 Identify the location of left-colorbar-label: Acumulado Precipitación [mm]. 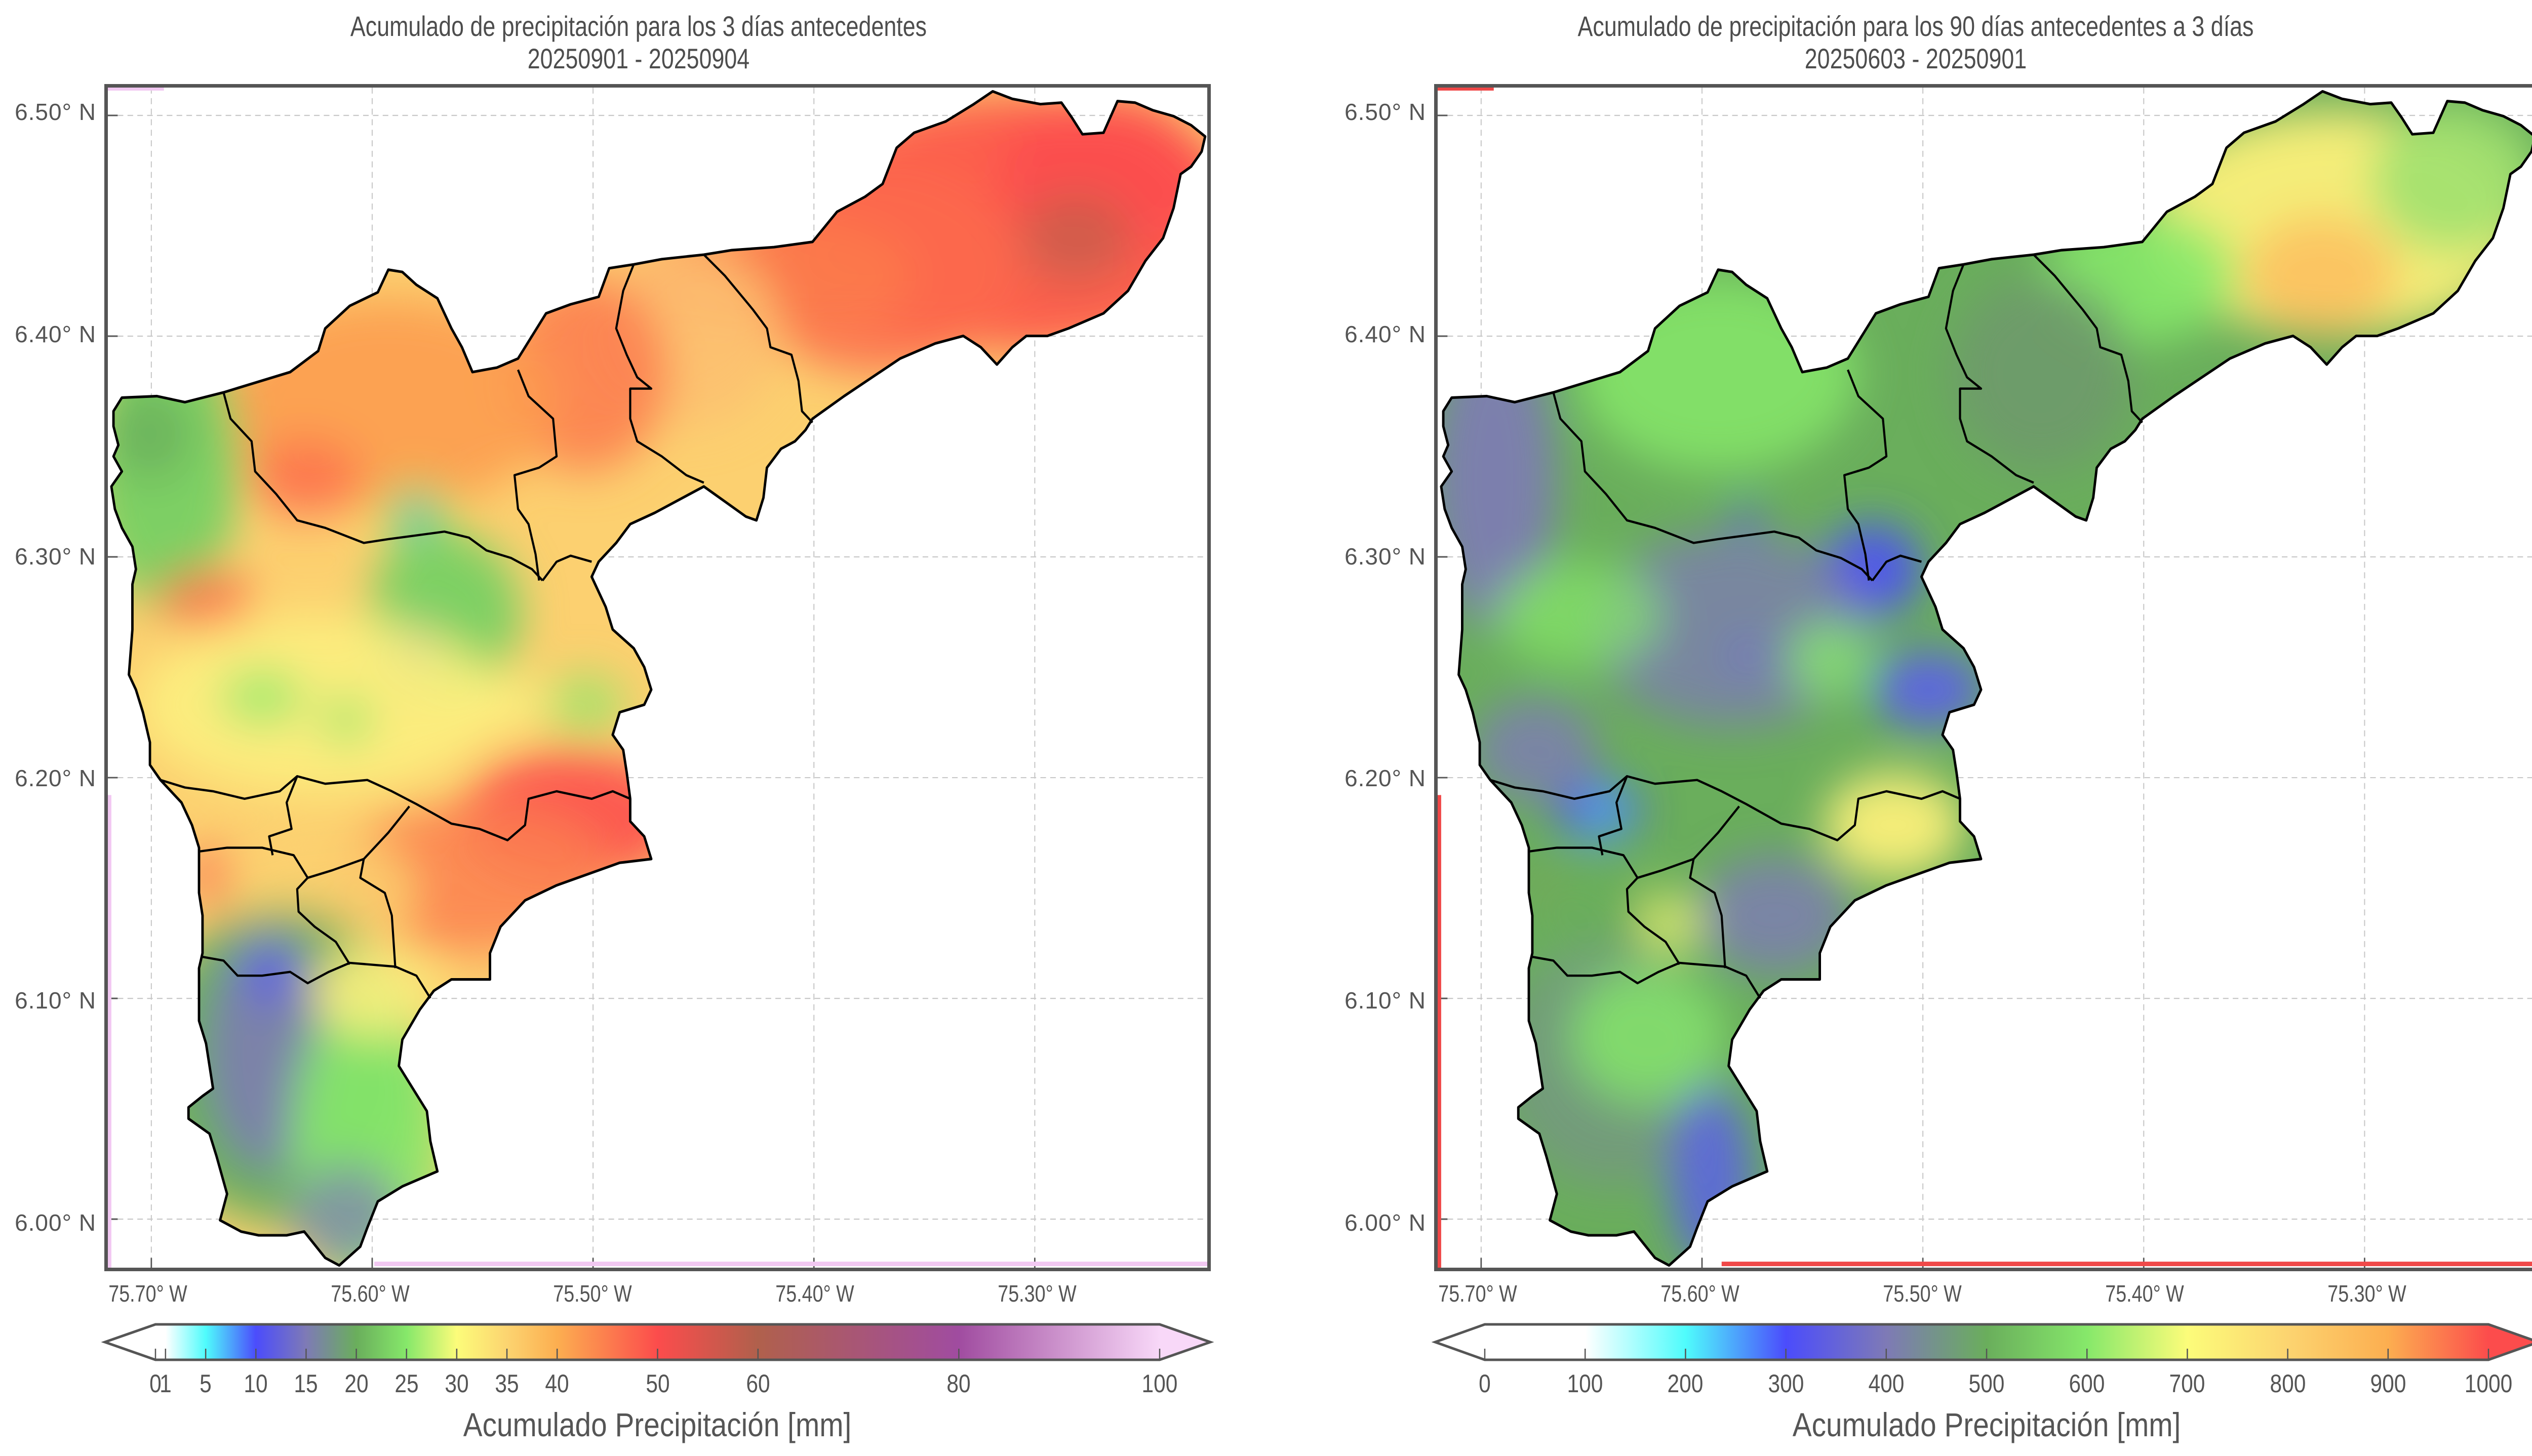
(657, 1424).